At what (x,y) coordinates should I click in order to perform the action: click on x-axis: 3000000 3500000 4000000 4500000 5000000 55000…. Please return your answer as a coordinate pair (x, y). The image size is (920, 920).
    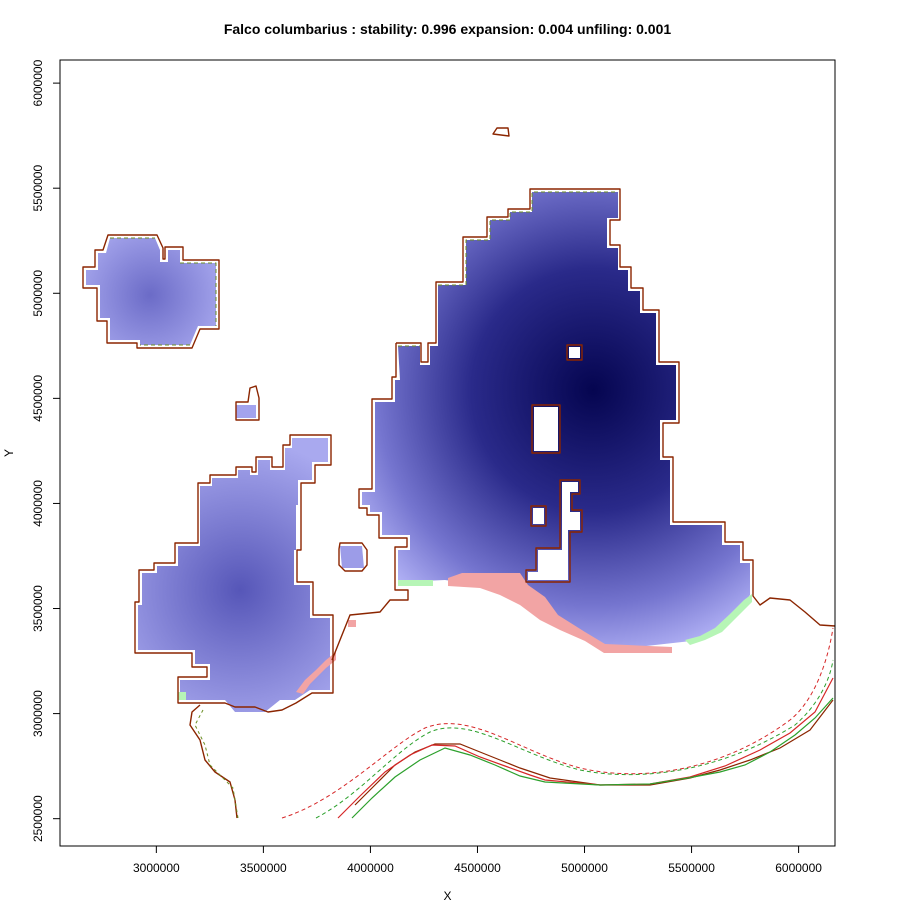
    Looking at the image, I should click on (477, 860).